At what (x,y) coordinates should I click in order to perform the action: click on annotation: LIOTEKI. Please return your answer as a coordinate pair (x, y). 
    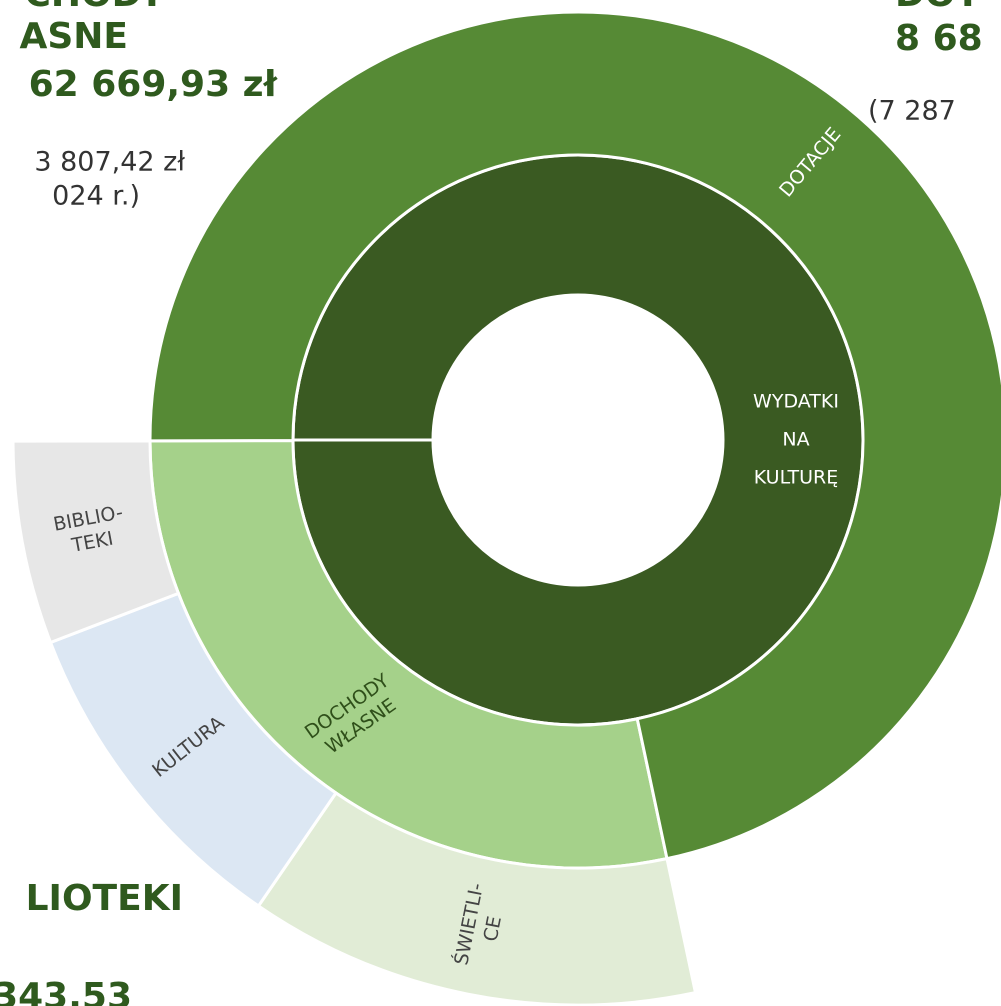
    Looking at the image, I should click on (104, 898).